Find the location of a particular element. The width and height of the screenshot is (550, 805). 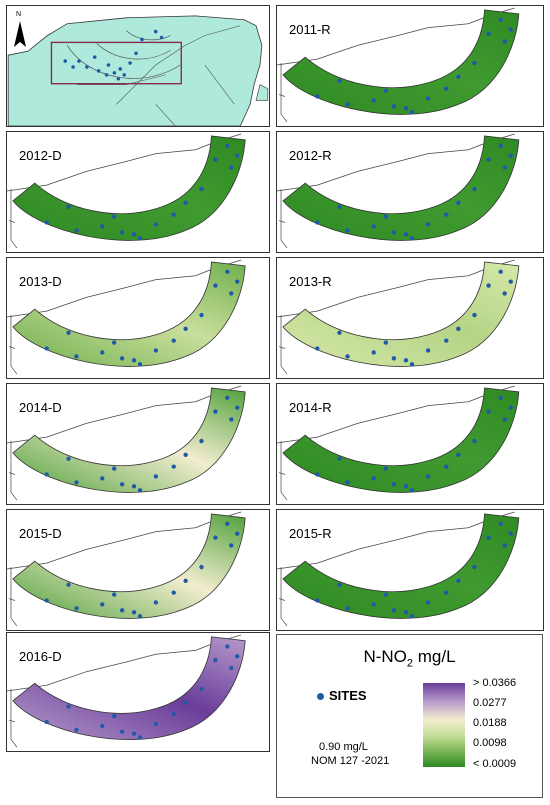

map-panel-2015-D: 2015-D is located at coordinates (138, 570).